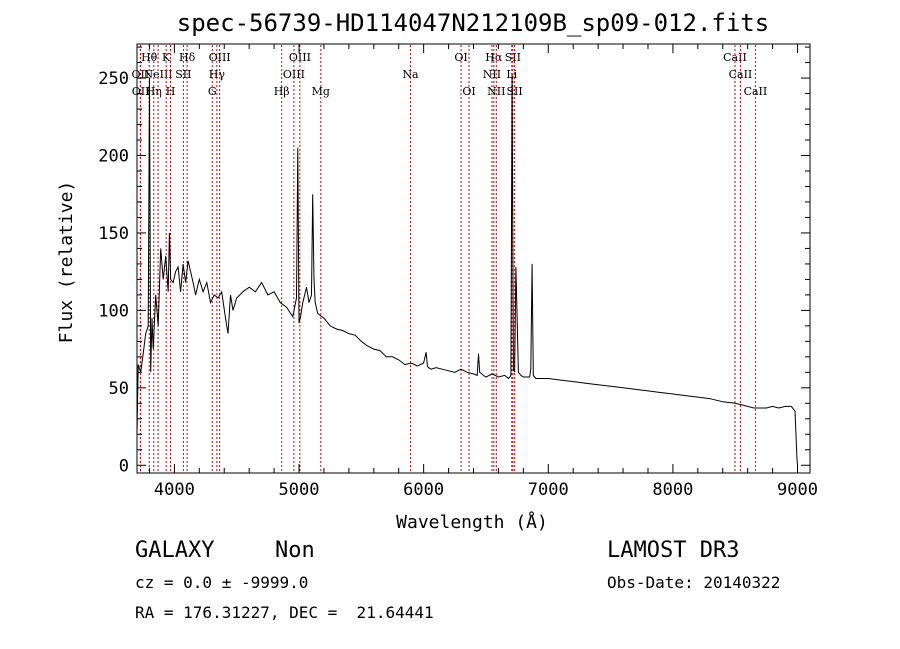 The height and width of the screenshot is (649, 900). Describe the element at coordinates (321, 91) in the screenshot. I see `line-marker-label: Mg` at that location.